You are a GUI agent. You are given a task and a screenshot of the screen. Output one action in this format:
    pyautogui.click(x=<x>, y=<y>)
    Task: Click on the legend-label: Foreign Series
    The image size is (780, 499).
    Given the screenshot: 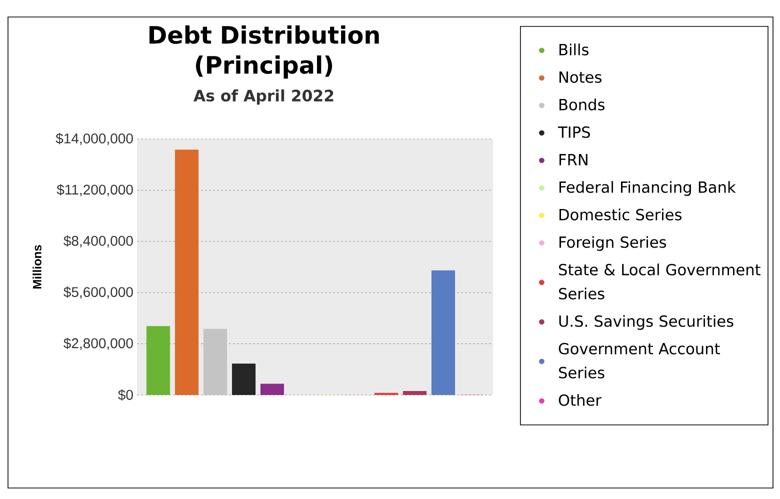 What is the action you would take?
    pyautogui.click(x=613, y=243)
    